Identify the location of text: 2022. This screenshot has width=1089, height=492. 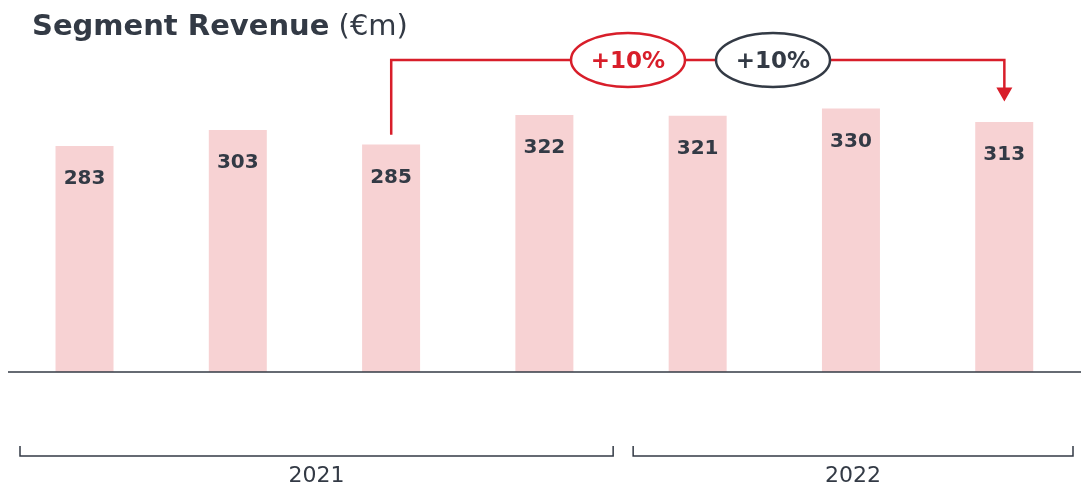
(853, 474).